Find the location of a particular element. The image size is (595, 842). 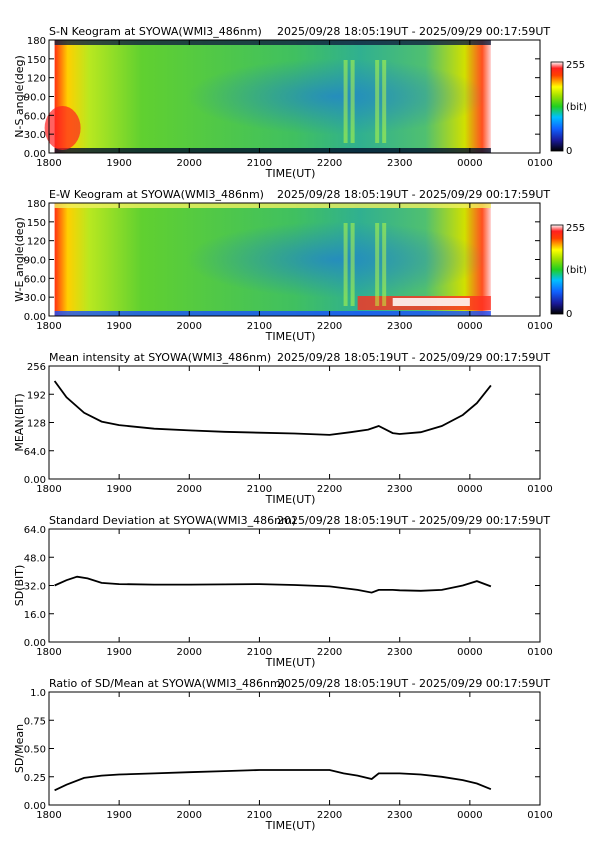

y-axis-label: SD(BIT) is located at coordinates (19, 586).